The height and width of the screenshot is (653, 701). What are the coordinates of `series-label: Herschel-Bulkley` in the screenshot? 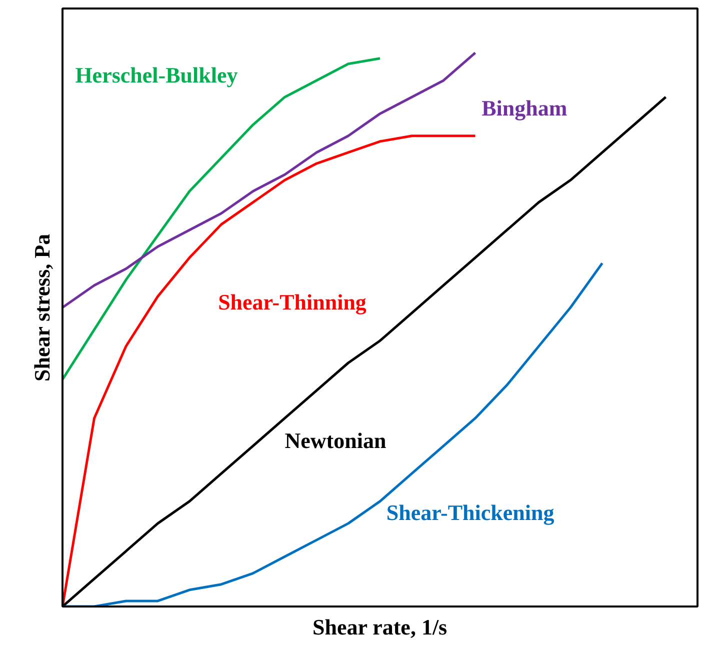 It's located at (156, 75).